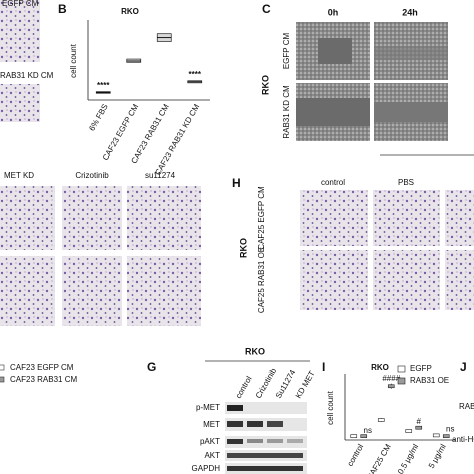 Image resolution: width=474 pixels, height=474 pixels. I want to click on col-label: su11274, so click(160, 175).